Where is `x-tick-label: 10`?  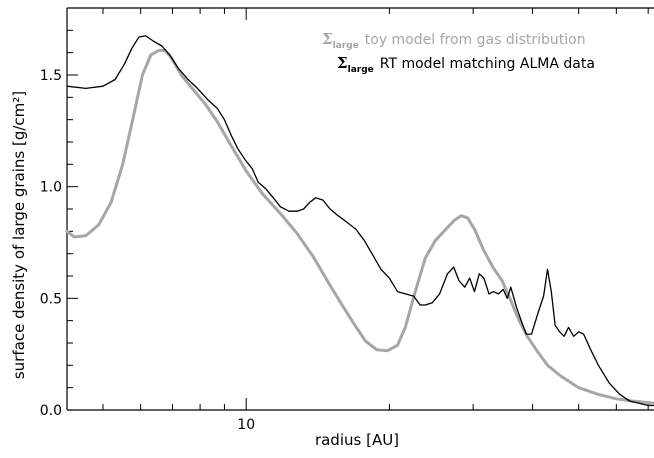
x-tick-label: 10 is located at coordinates (246, 425).